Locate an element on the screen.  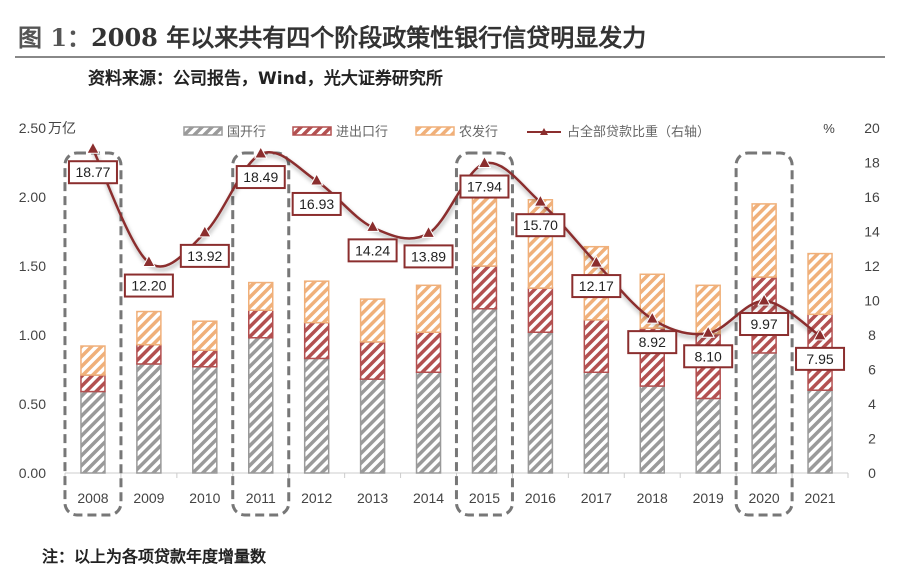
data-label: 9.97 is located at coordinates (763, 324).